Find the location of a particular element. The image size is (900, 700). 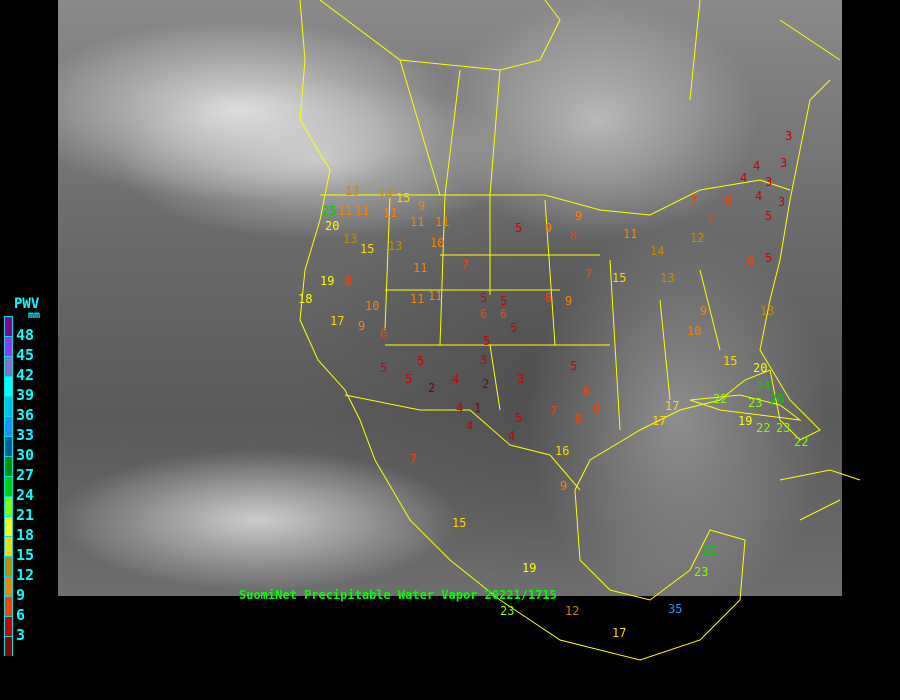

station-pwv-value: 1 is located at coordinates (478, 408).